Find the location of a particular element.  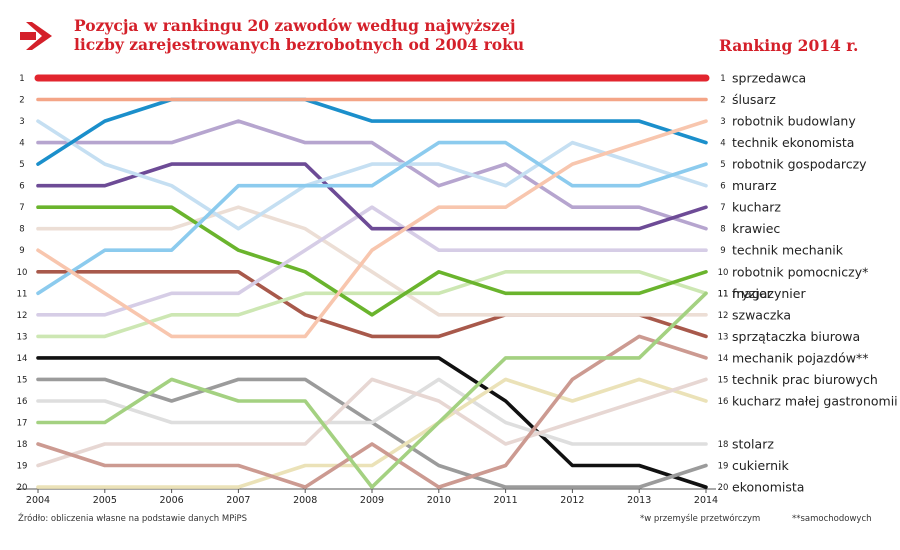

x-tick-label: 2013 is located at coordinates (639, 500).